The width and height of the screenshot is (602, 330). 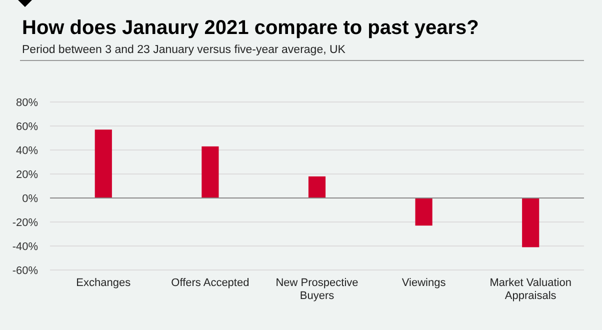 What do you see at coordinates (250, 28) in the screenshot?
I see `chart-title: How does Janaury 2021 compare to past years?` at bounding box center [250, 28].